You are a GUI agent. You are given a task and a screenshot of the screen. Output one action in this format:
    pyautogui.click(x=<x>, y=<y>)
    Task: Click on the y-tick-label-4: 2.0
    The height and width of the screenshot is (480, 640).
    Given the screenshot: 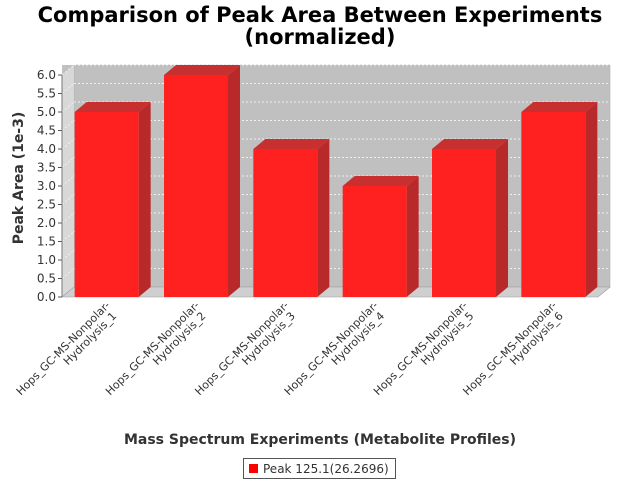 What is the action you would take?
    pyautogui.click(x=46, y=223)
    